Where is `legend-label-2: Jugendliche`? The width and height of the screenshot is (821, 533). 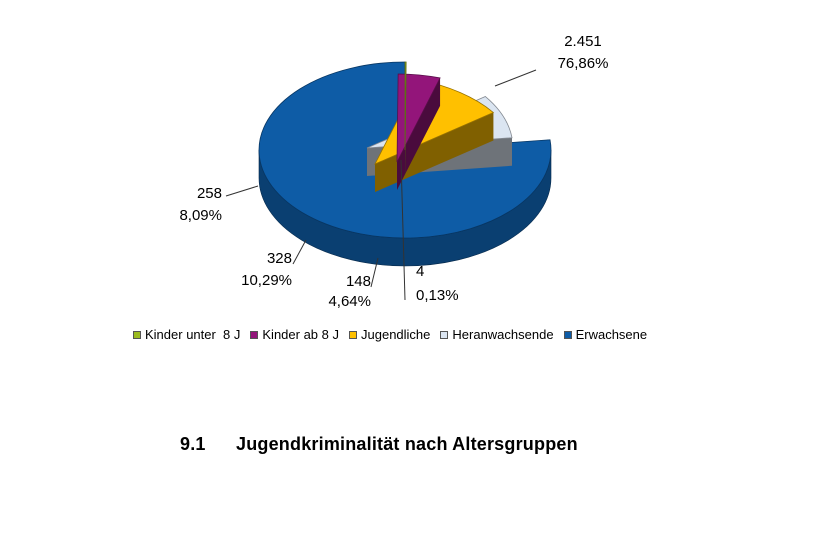 legend-label-2: Jugendliche is located at coordinates (396, 334).